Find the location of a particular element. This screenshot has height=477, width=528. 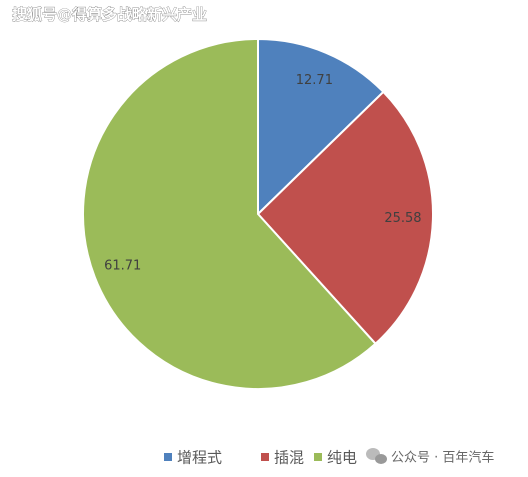

legend-label: 增程式 is located at coordinates (199, 458).